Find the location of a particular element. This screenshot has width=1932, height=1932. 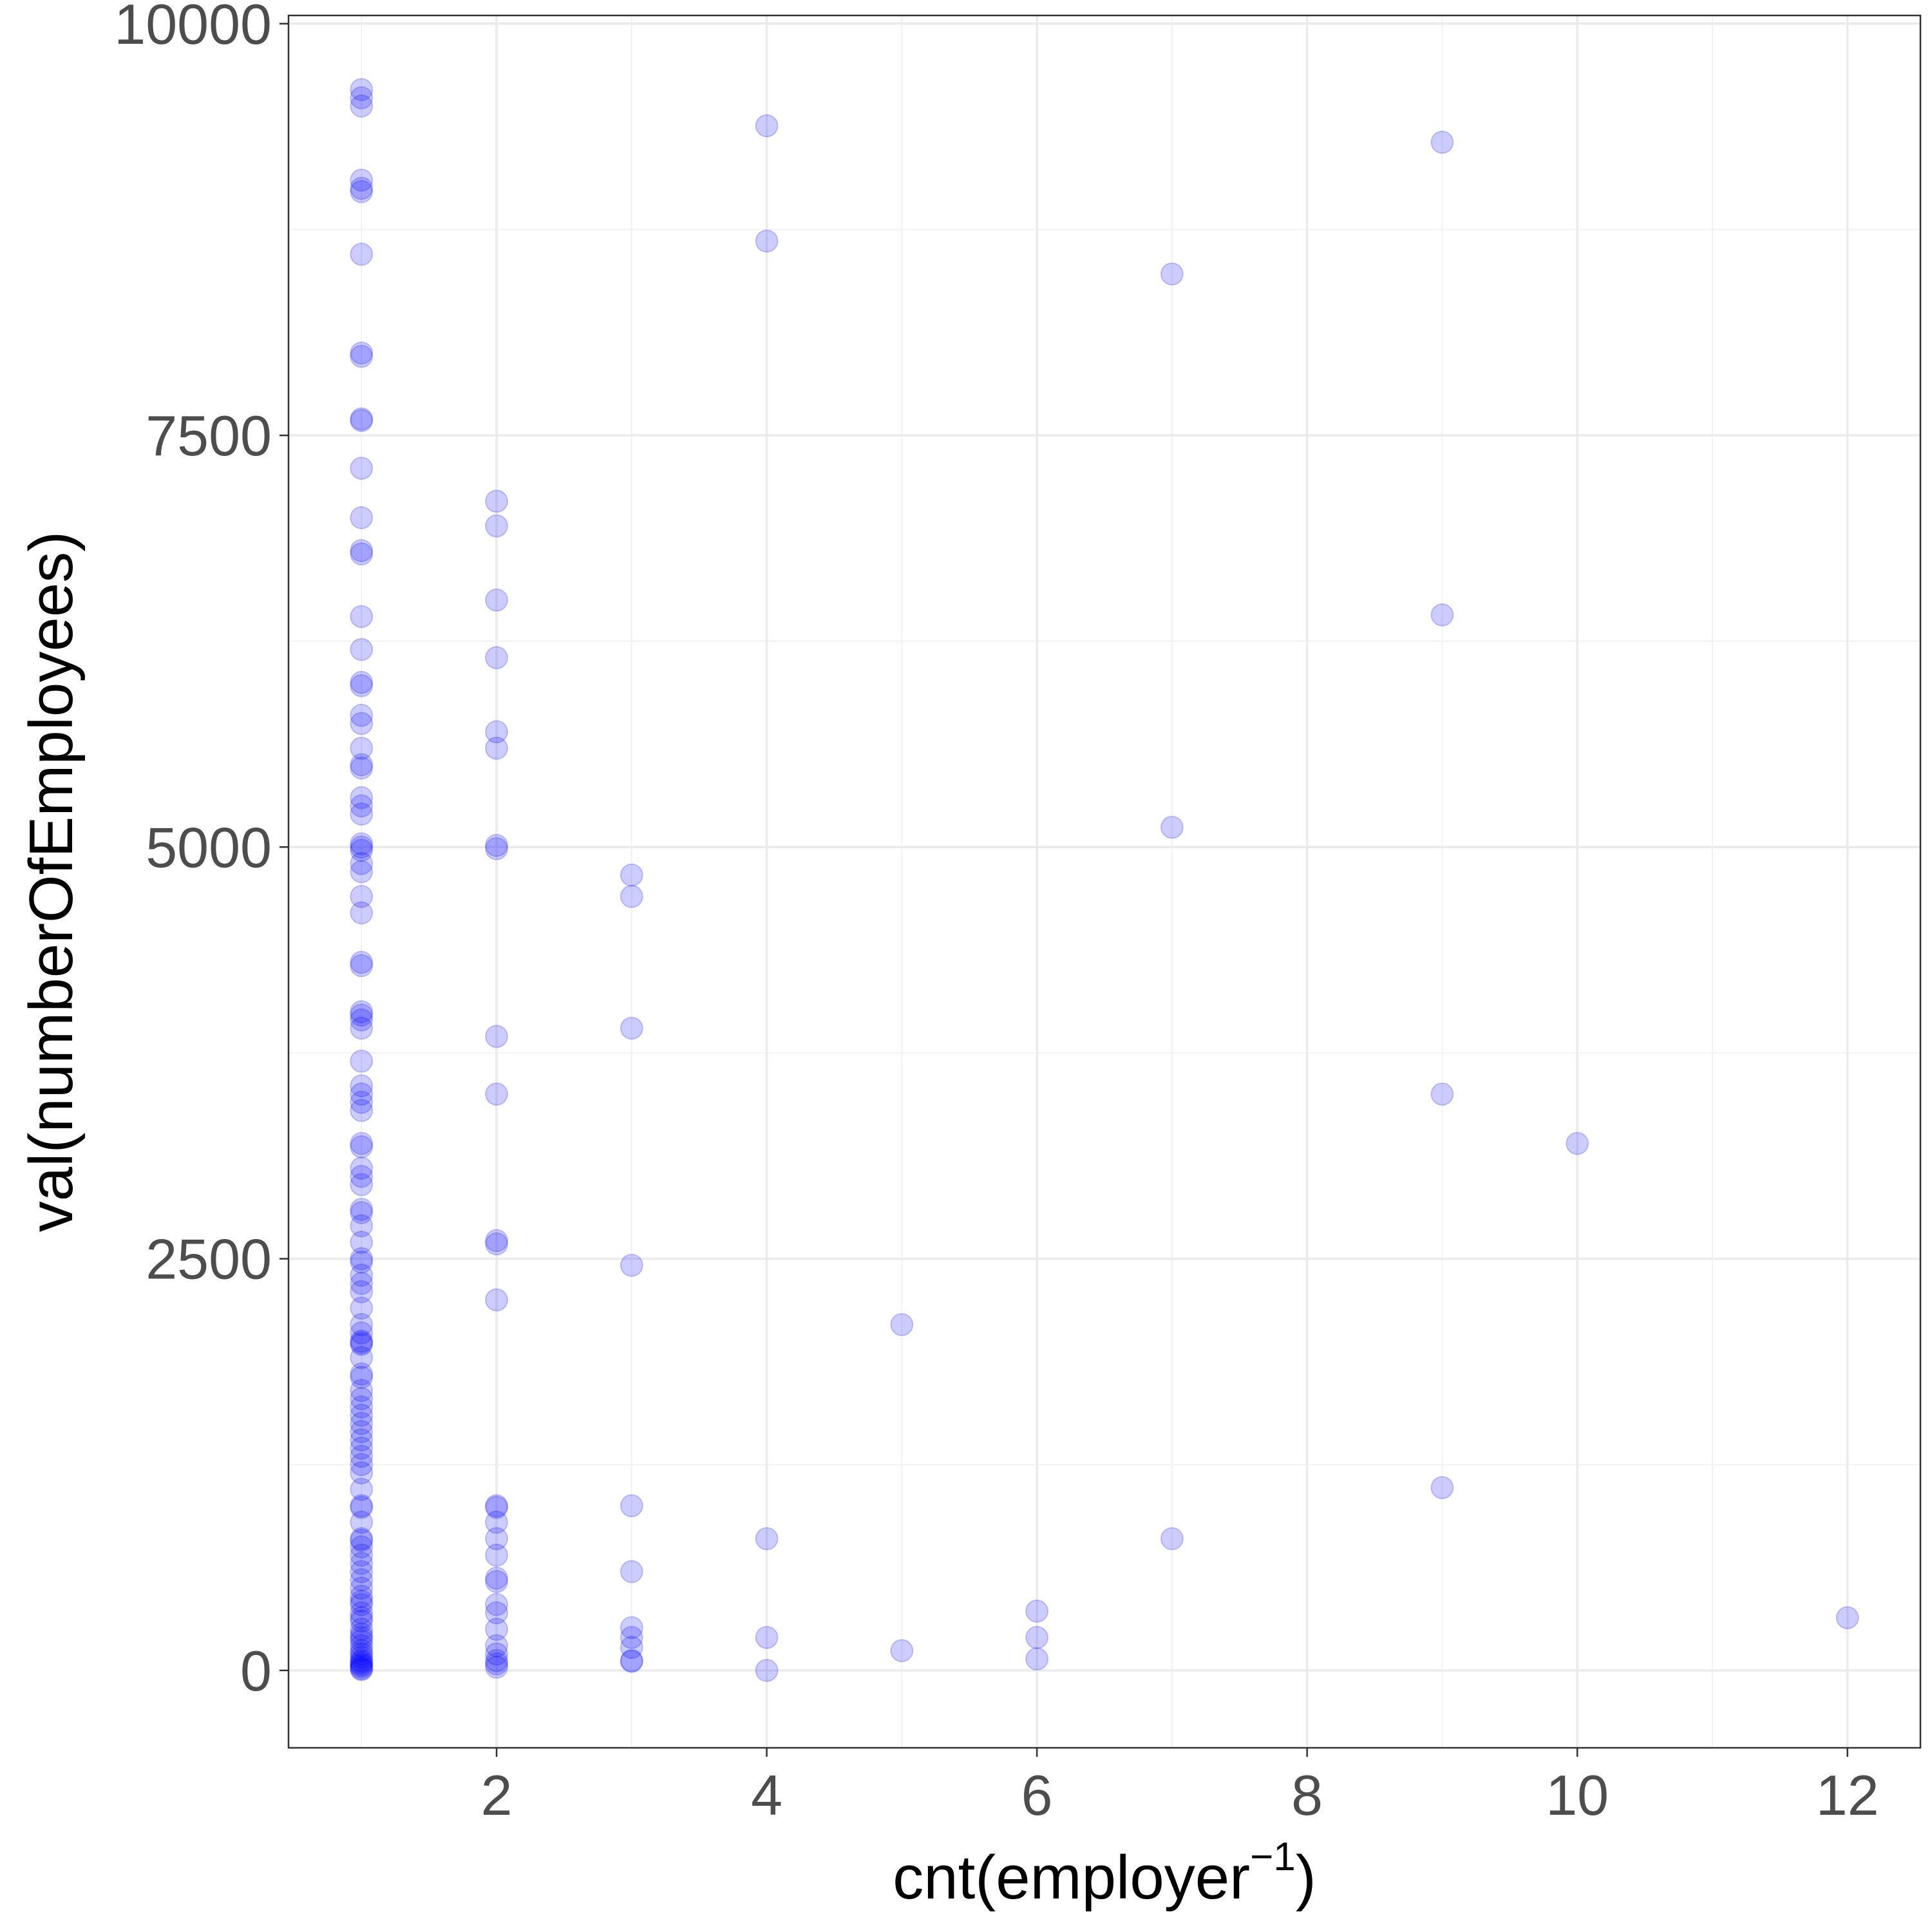

x-tick-label: 12 is located at coordinates (1847, 1795).